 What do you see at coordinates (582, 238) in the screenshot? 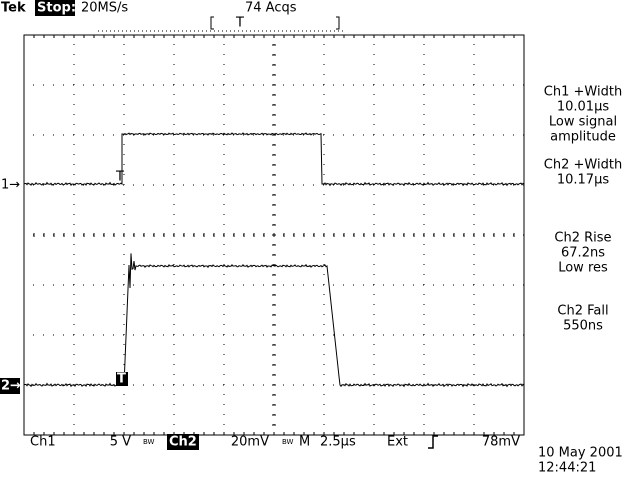
I see `measurement-text: Ch2 Rise` at bounding box center [582, 238].